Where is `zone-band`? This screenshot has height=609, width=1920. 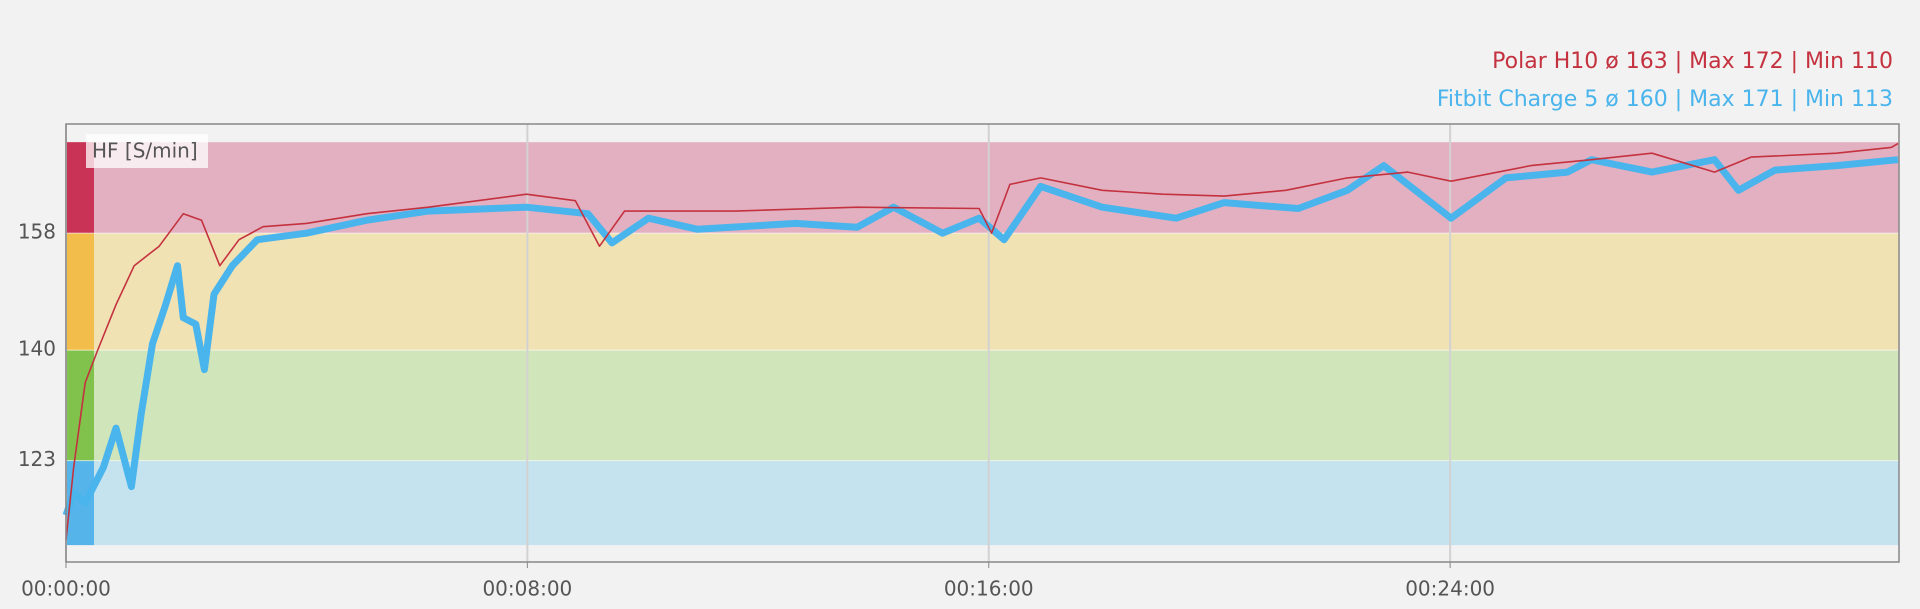
zone-band is located at coordinates (982, 503).